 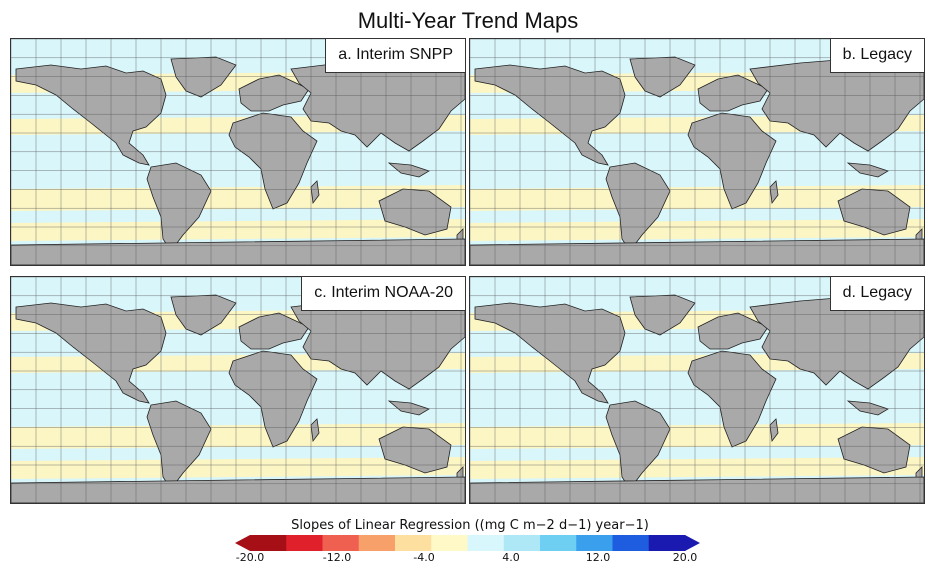 What do you see at coordinates (685, 557) in the screenshot?
I see `colorbar-tick-label: 20.0` at bounding box center [685, 557].